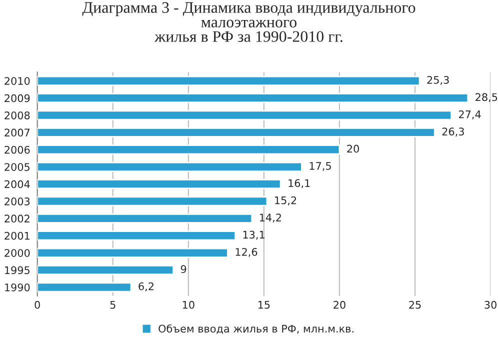  What do you see at coordinates (17, 132) in the screenshot?
I see `y-tick-label: 2007` at bounding box center [17, 132].